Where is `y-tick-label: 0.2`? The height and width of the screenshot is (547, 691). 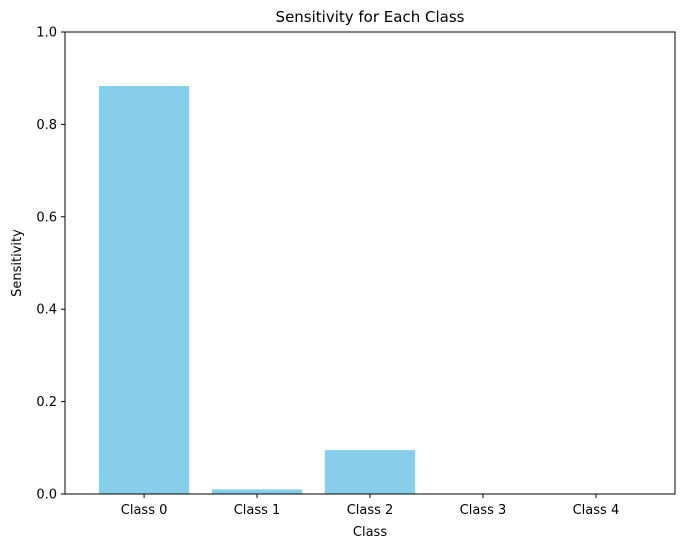
y-tick-label: 0.2 is located at coordinates (46, 402).